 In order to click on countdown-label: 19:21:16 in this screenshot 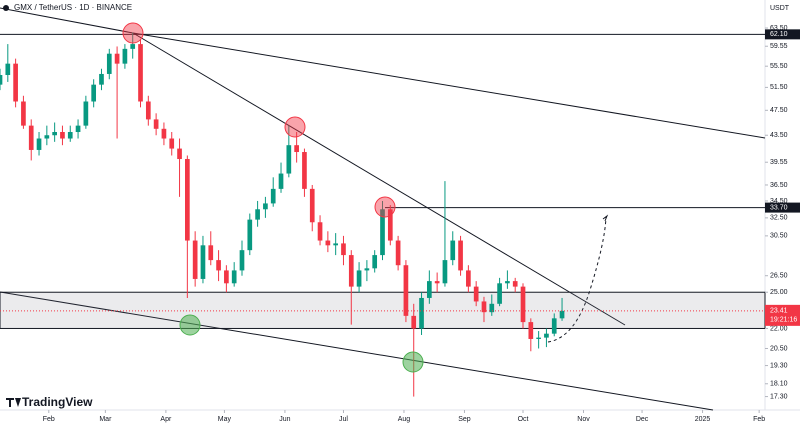, I will do `click(783, 320)`.